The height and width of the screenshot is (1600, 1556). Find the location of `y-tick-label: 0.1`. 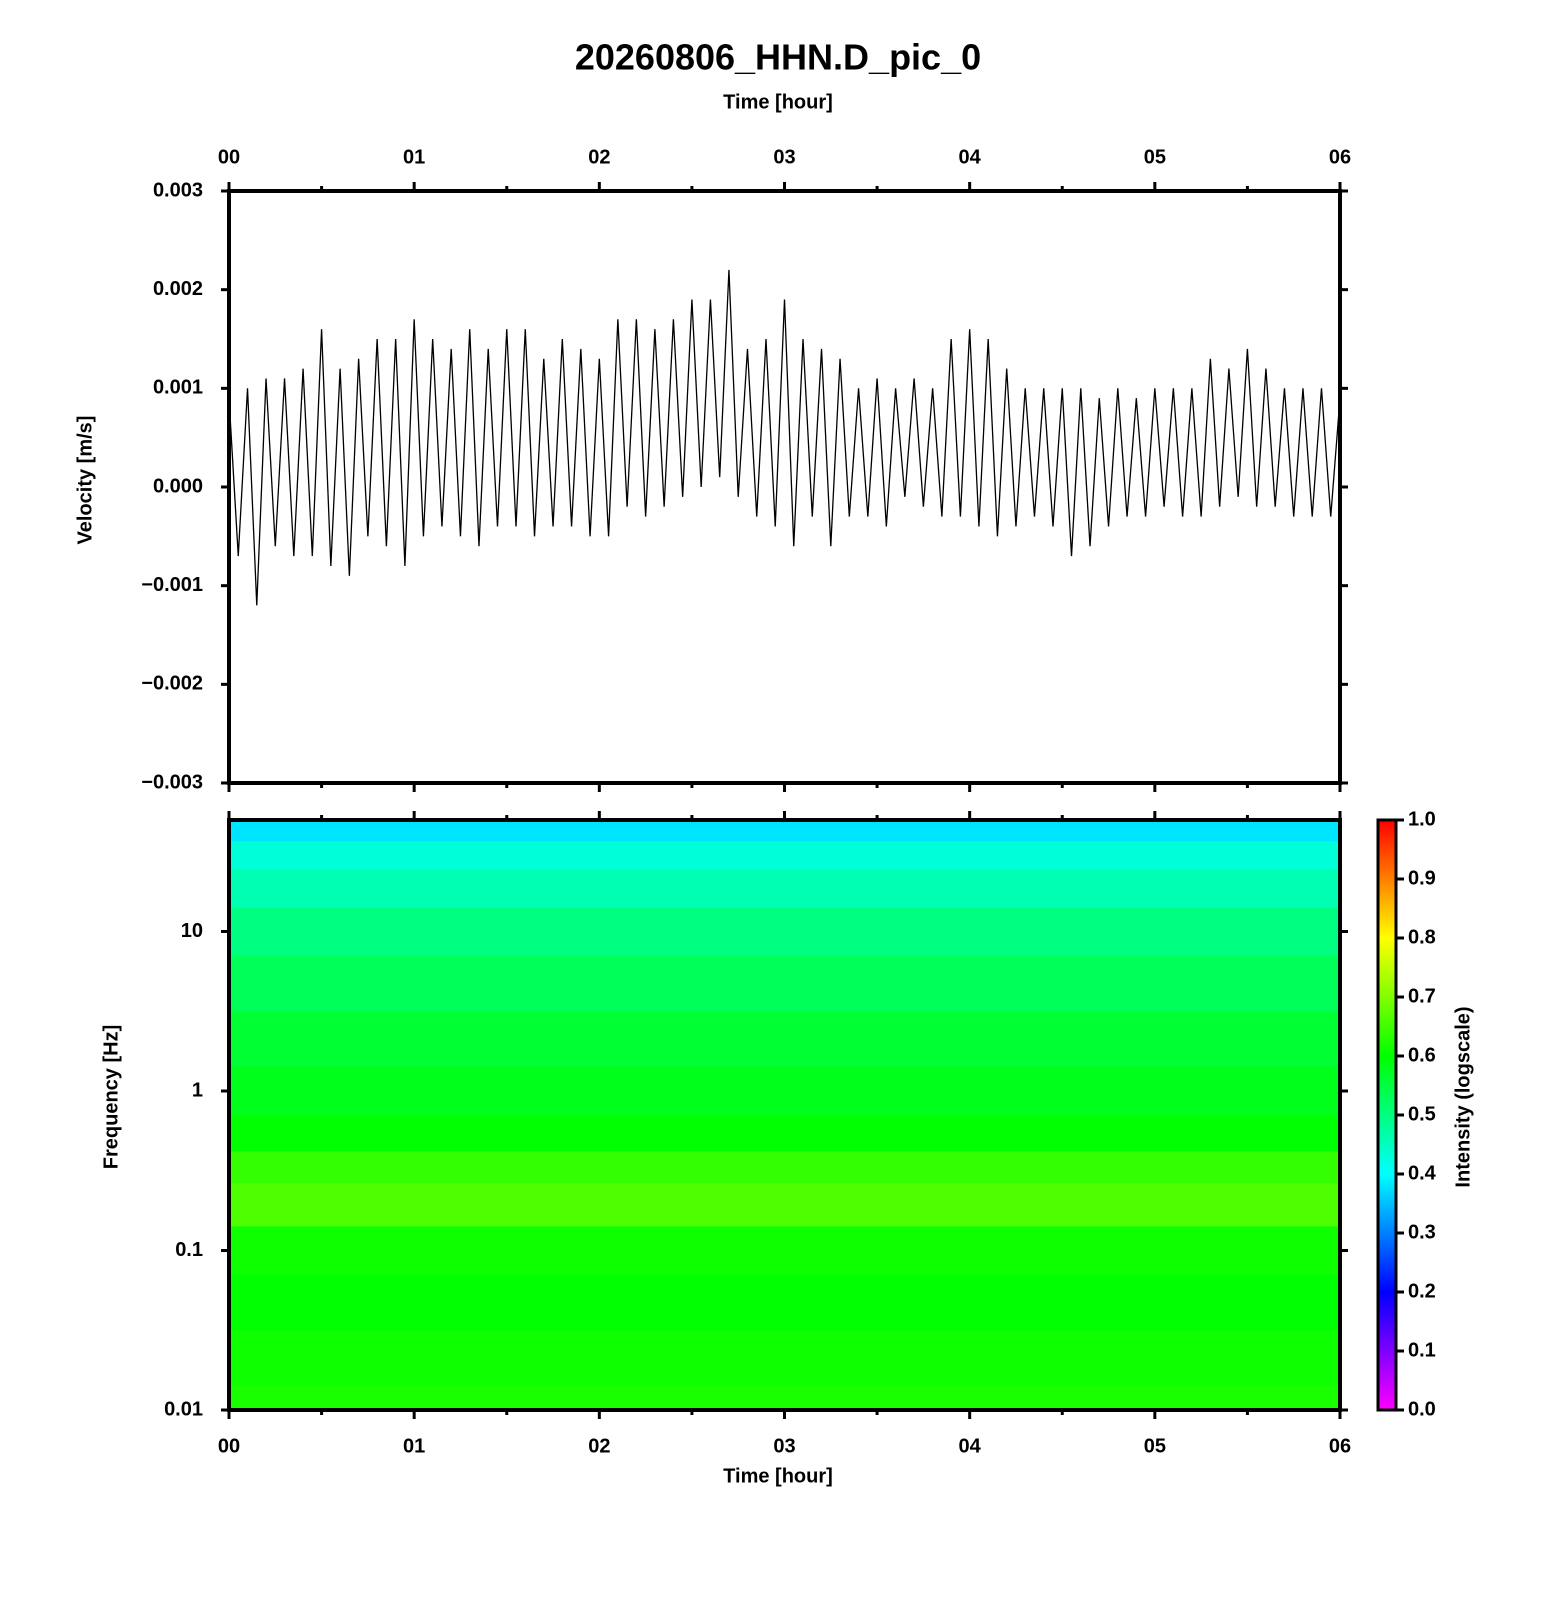

y-tick-label: 0.1 is located at coordinates (189, 1250).